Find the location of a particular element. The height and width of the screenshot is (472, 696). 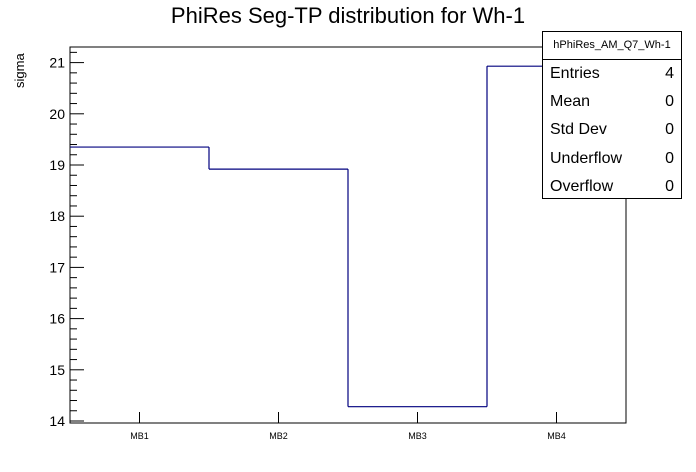

y-tick-label: 18 is located at coordinates (57, 216).